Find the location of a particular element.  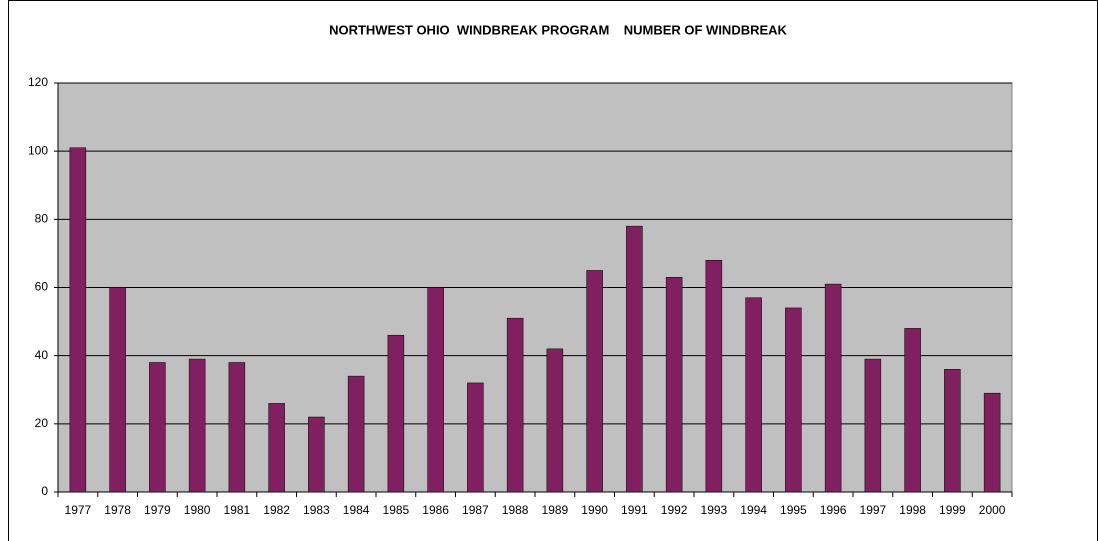

x-tick-label: 1991 is located at coordinates (634, 510).